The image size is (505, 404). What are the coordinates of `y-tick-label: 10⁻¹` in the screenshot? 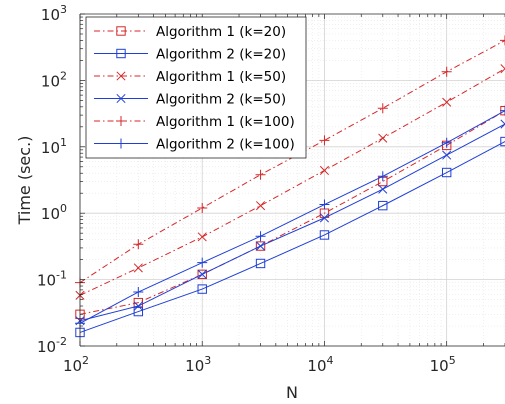 It's located at (52, 279).